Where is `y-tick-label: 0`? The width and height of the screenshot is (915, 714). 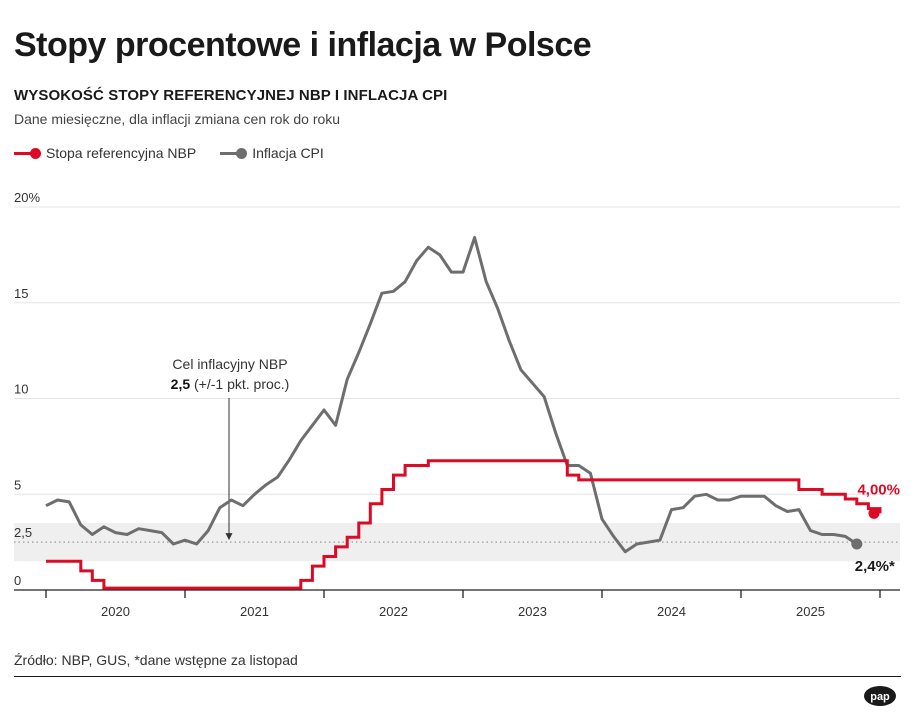 y-tick-label: 0 is located at coordinates (17, 580).